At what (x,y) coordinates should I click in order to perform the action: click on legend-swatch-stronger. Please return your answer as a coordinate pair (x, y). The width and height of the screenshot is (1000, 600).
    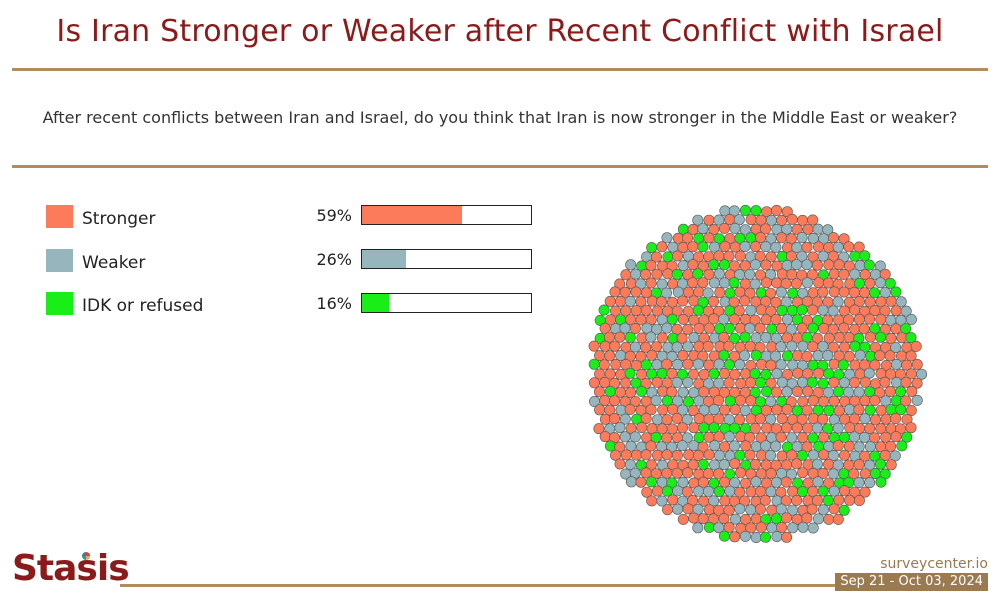
    Looking at the image, I should click on (59, 216).